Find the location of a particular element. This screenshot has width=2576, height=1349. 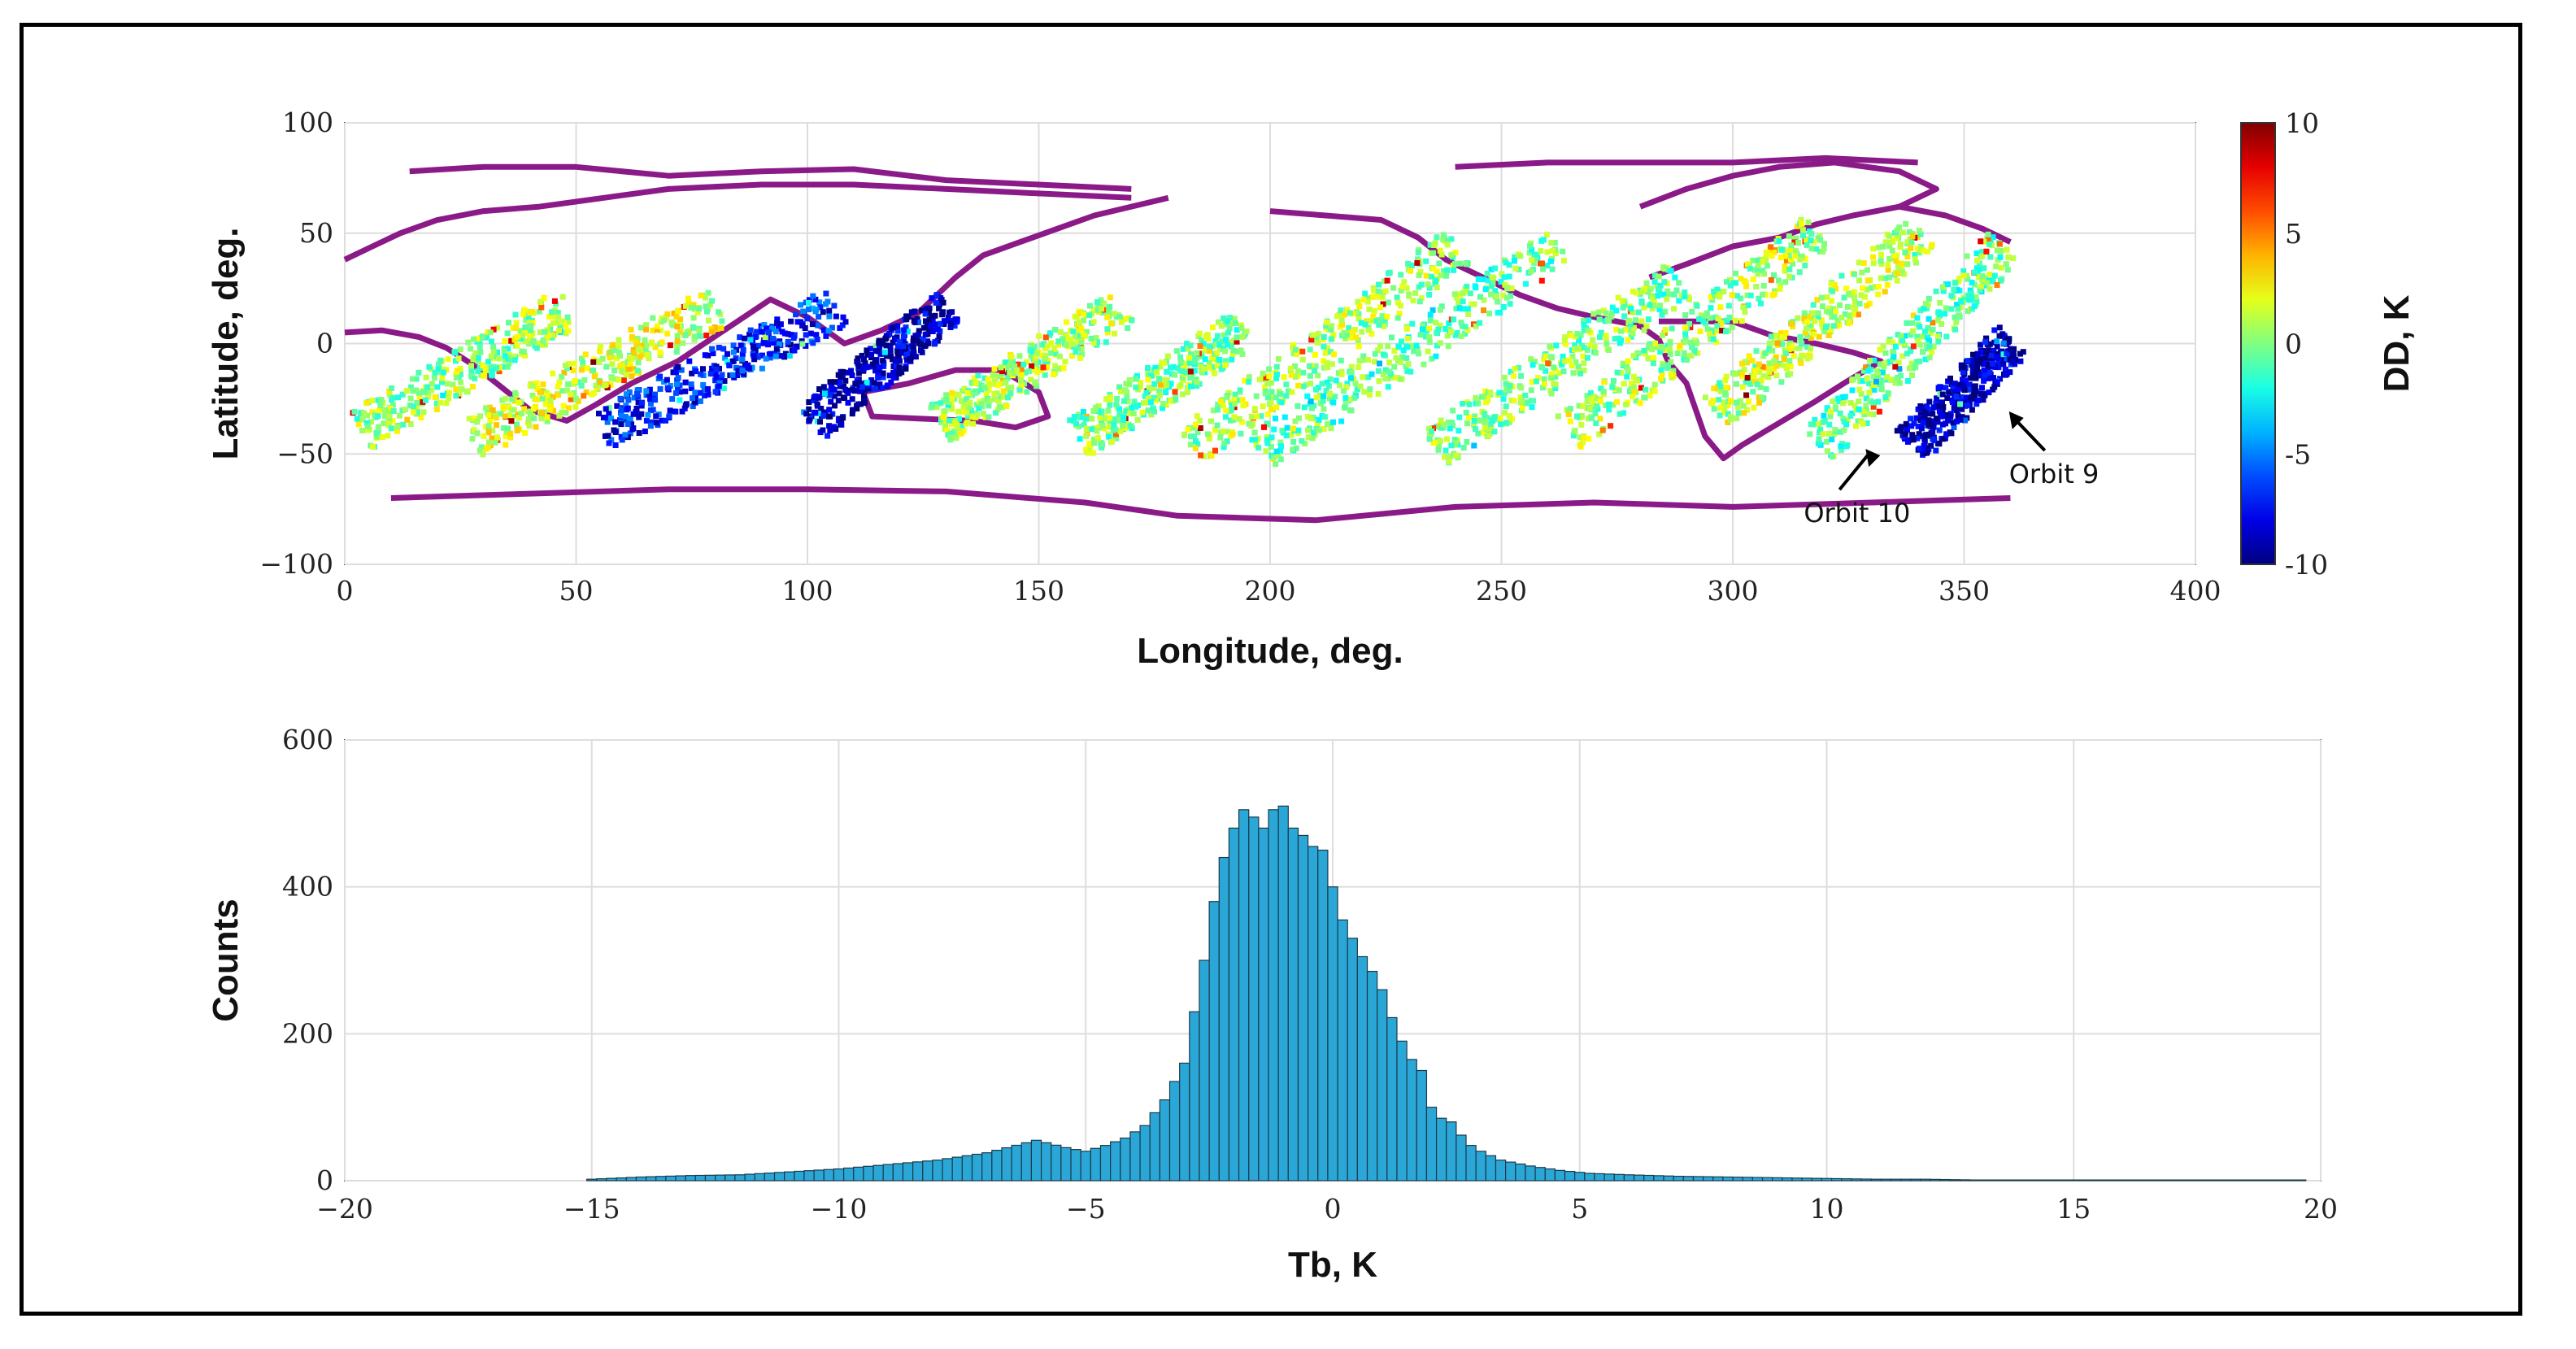

x-tick-label: 15 is located at coordinates (2073, 1209).